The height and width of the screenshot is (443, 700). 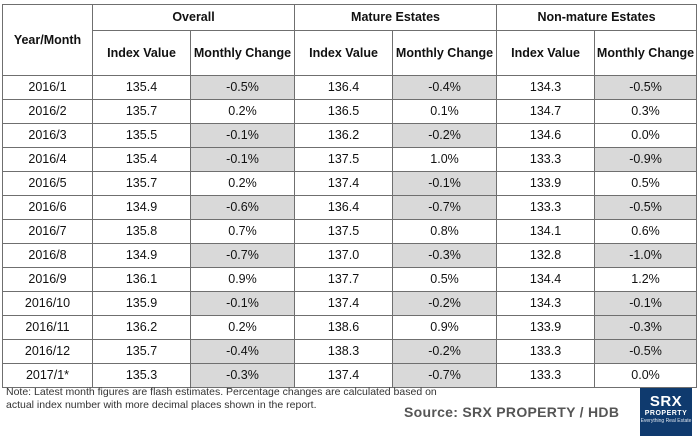 I want to click on nonmature-change-cell: -0.1%, so click(x=646, y=303).